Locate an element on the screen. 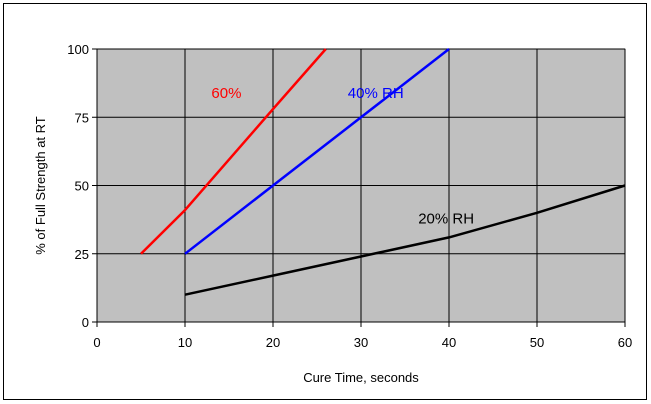 Image resolution: width=651 pixels, height=404 pixels. x-tick-label: 50 is located at coordinates (537, 342).